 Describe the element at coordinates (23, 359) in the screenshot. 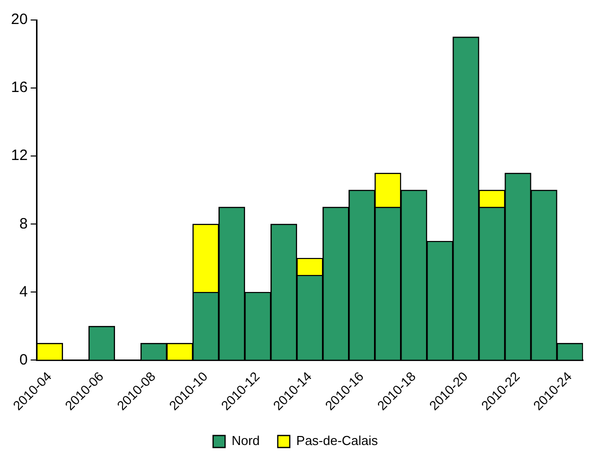

I see `y-tick-label: 0` at that location.